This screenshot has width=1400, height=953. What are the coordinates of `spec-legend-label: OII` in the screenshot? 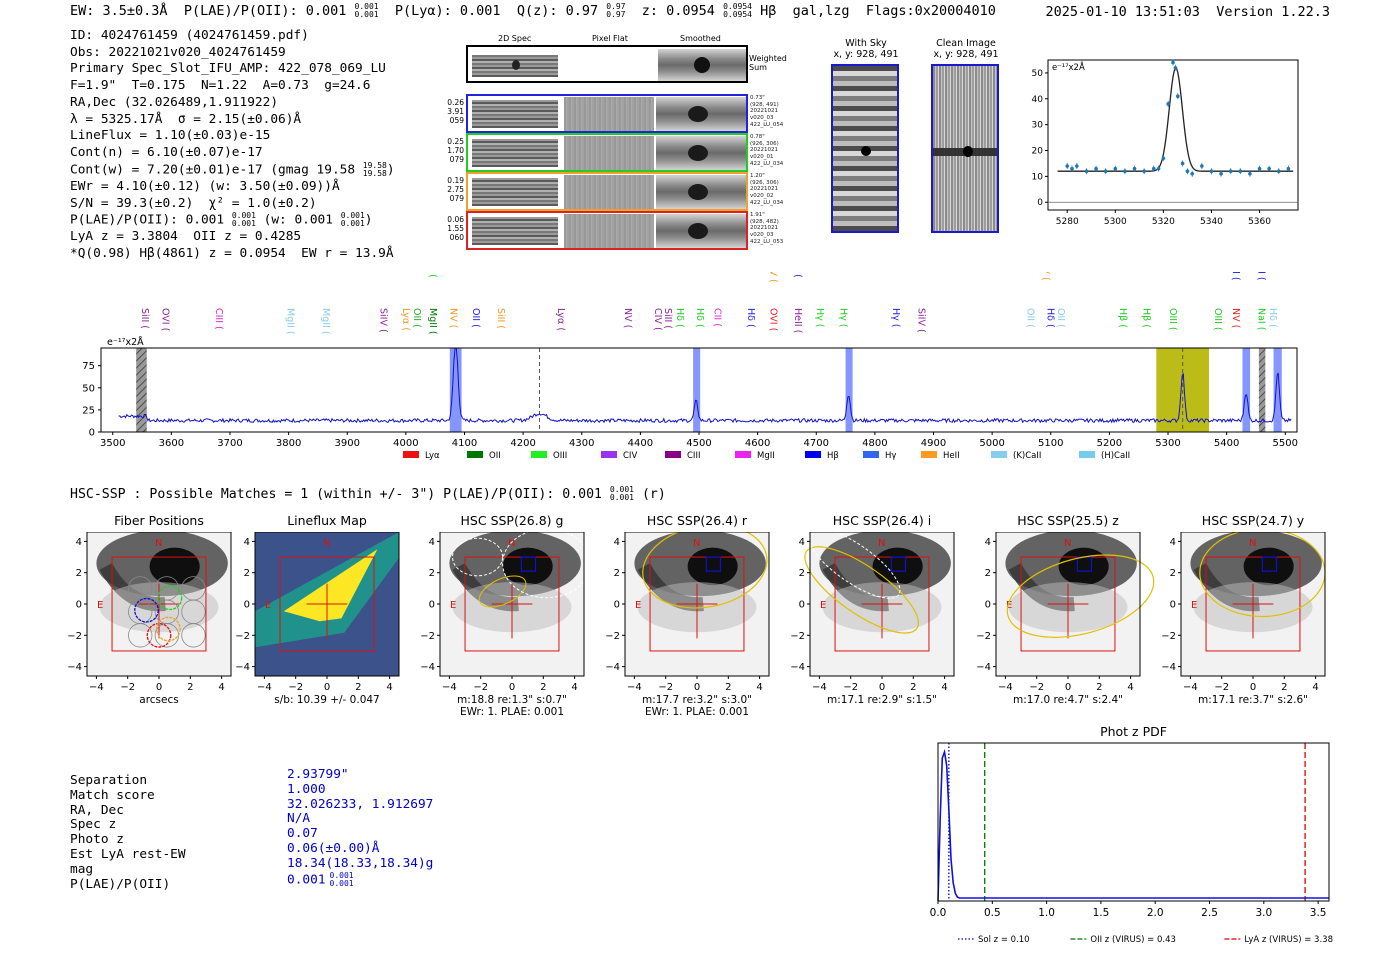 It's located at (495, 456).